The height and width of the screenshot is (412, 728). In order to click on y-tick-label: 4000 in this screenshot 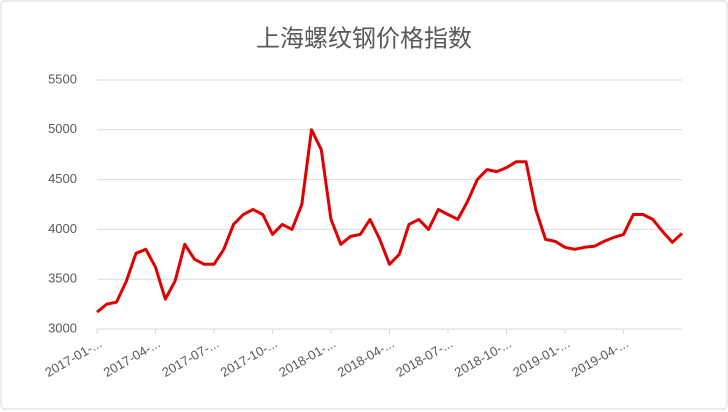, I will do `click(62, 228)`.